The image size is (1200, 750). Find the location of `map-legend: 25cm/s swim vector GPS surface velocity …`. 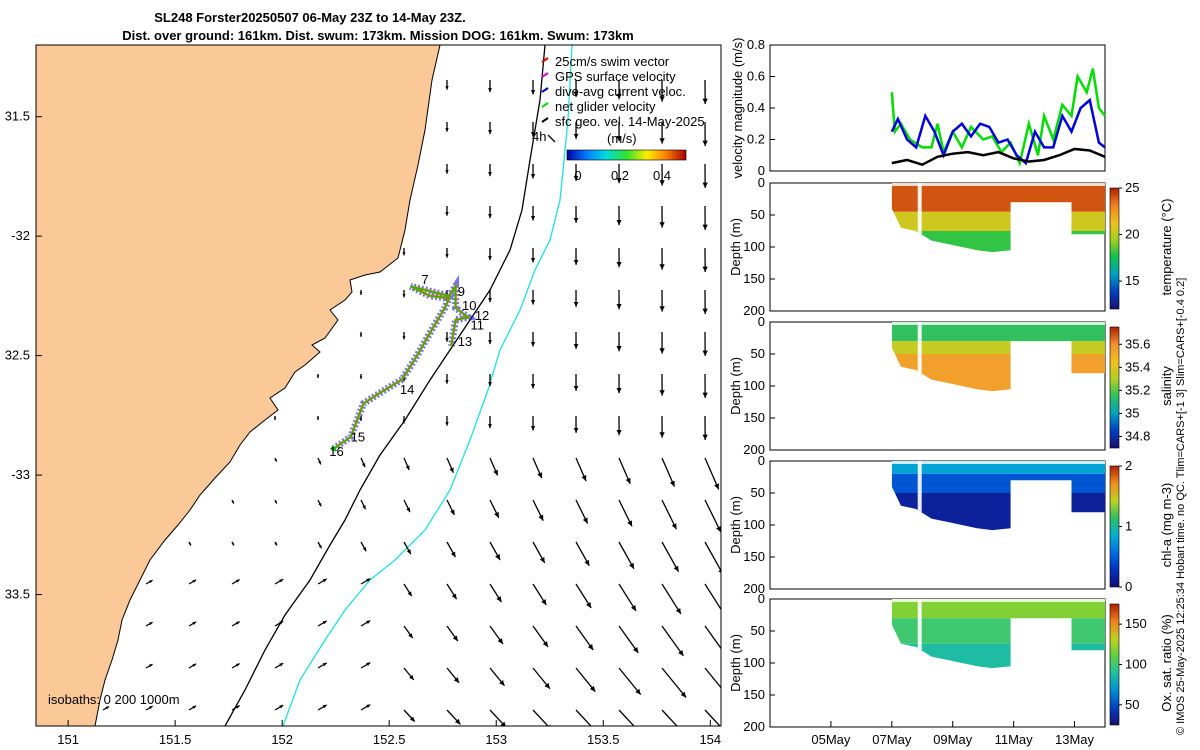

map-legend: 25cm/s swim vector GPS surface velocity … is located at coordinates (618, 118).